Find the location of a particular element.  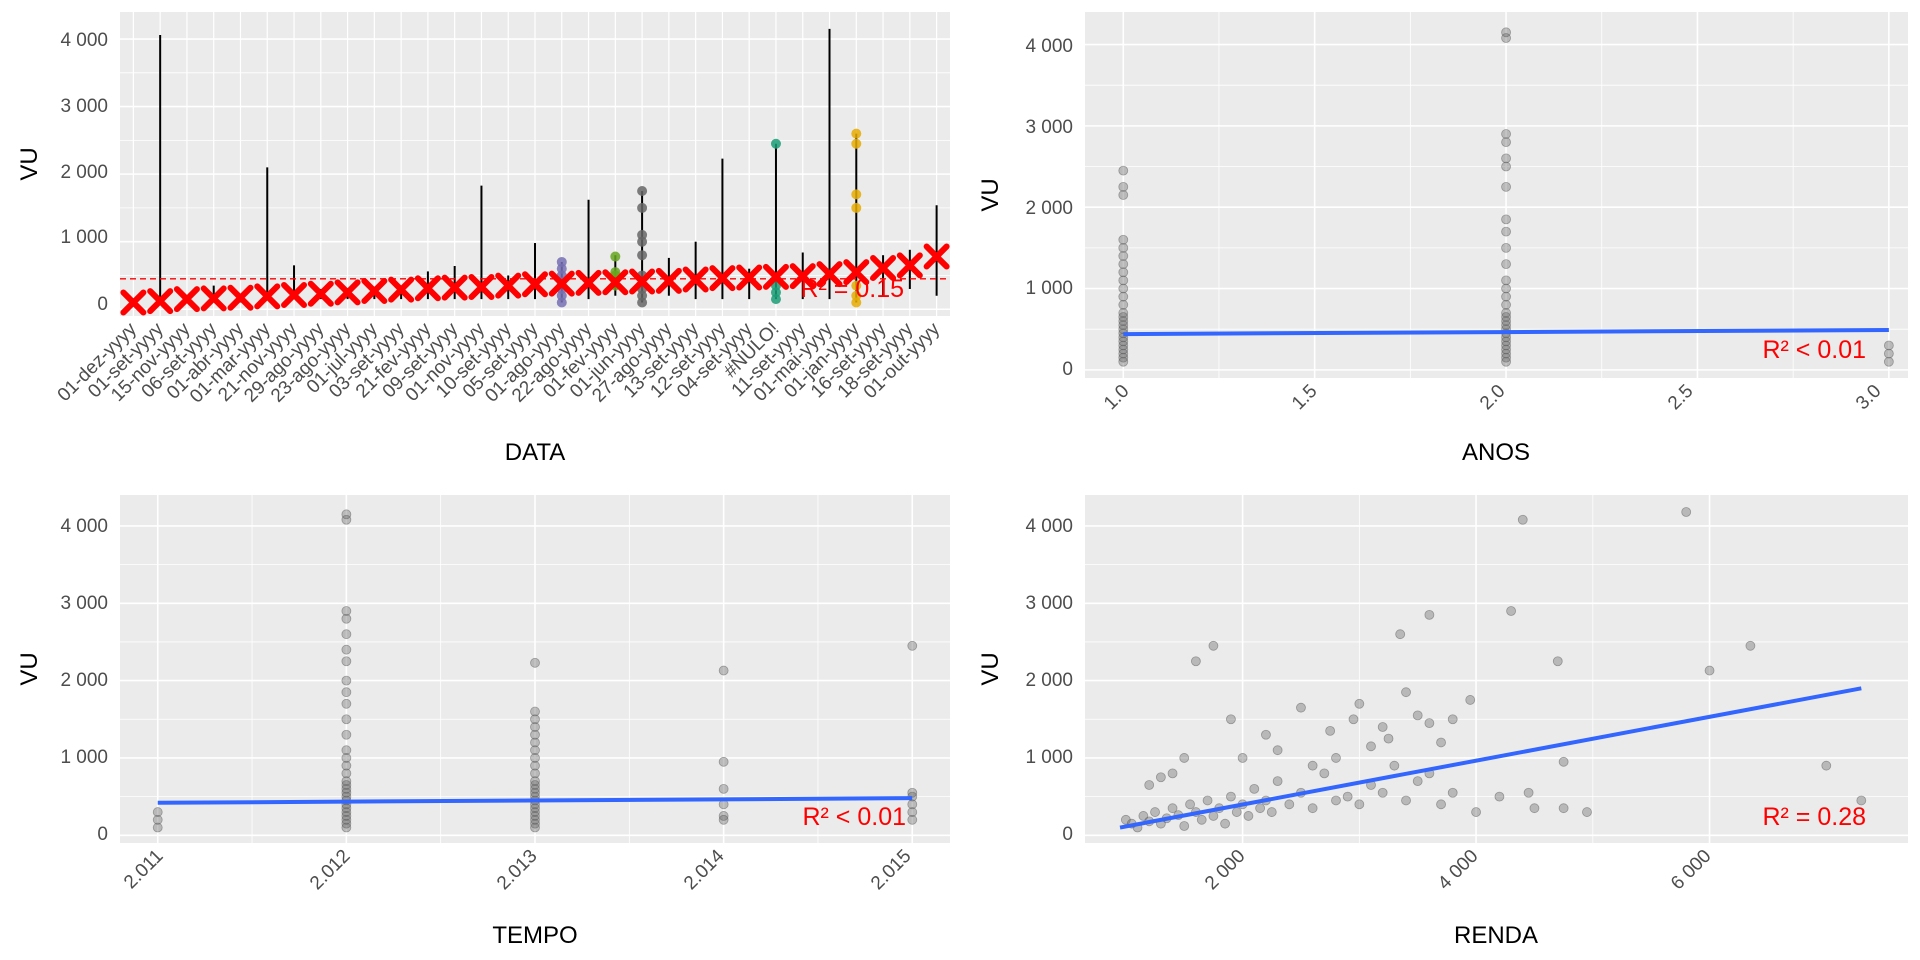

x-tick-label: 6 000 is located at coordinates (1691, 870).